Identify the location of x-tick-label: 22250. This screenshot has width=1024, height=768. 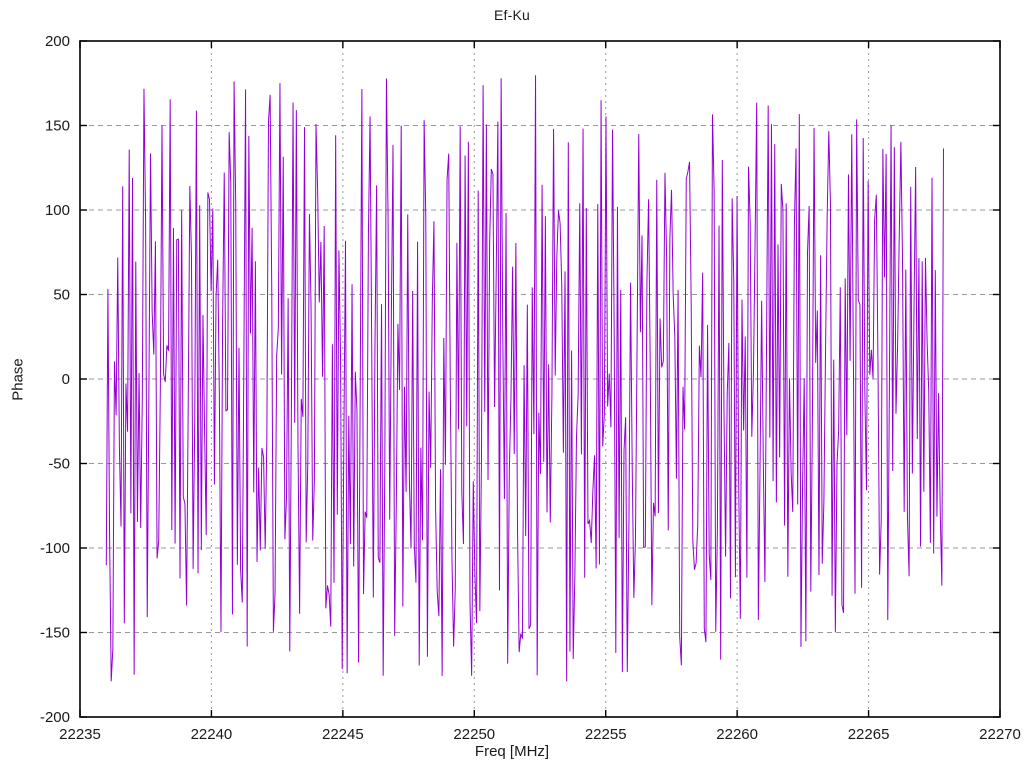
(474, 734).